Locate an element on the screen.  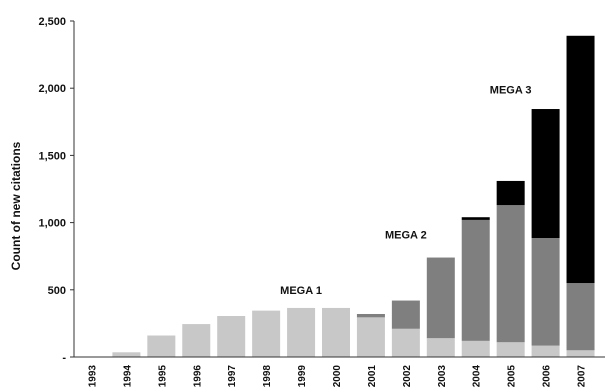
y-tick-label: - is located at coordinates (64, 358).